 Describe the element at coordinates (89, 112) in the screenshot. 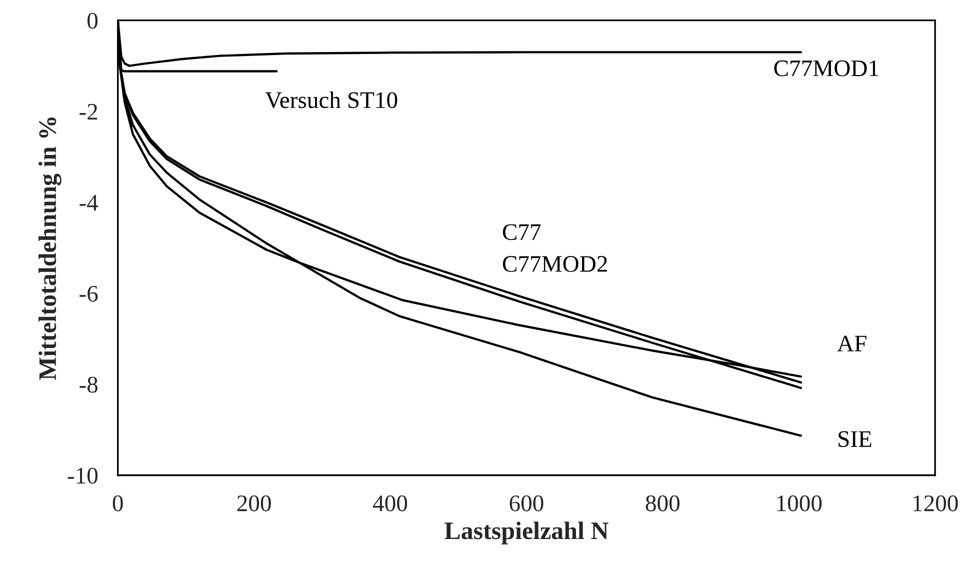

I see `y-tick-label: -2` at that location.